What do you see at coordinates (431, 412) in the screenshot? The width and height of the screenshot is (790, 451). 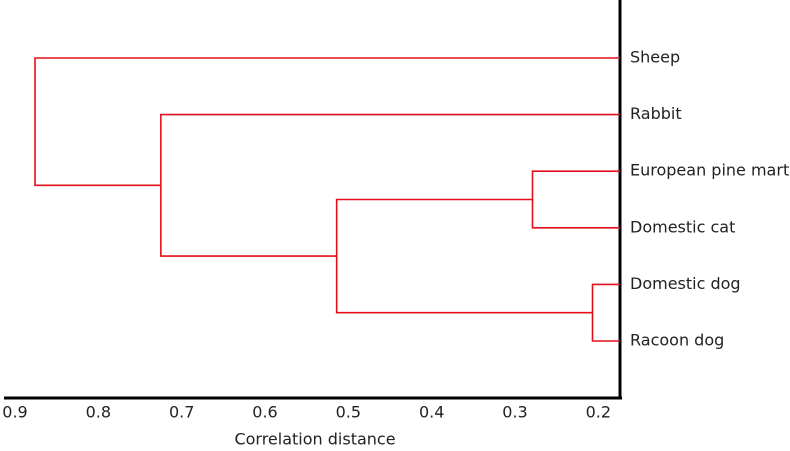 I see `x-tick-label: 0.4` at bounding box center [431, 412].